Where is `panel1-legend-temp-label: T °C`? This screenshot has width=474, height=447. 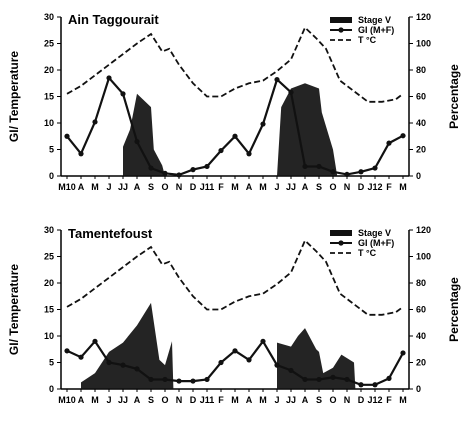 panel1-legend-temp-label: T °C is located at coordinates (367, 40).